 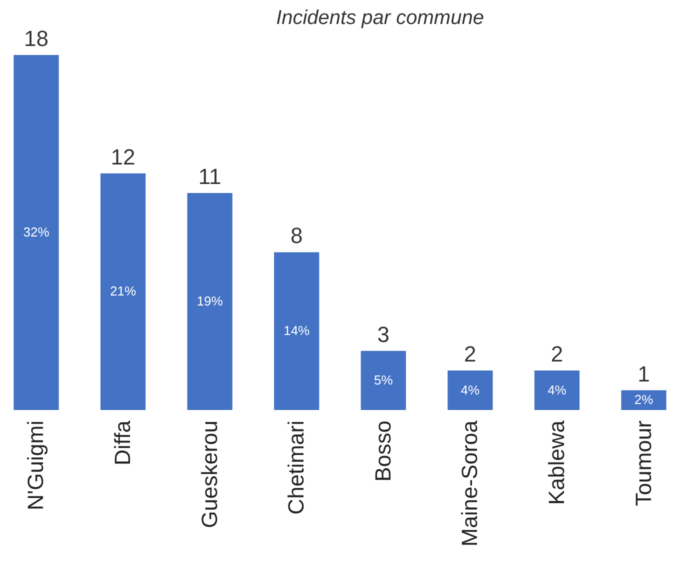 I want to click on x-tick-label: Diffa, so click(x=123, y=443).